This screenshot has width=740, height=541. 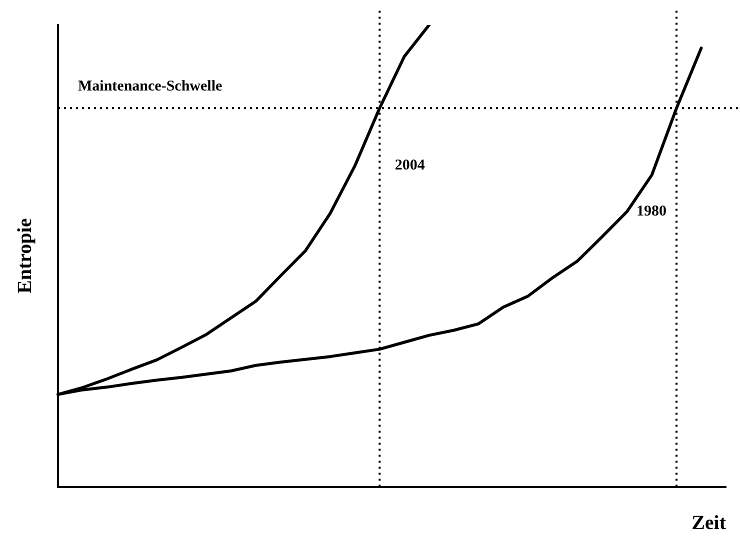 I want to click on series-label: 1980, so click(x=651, y=211).